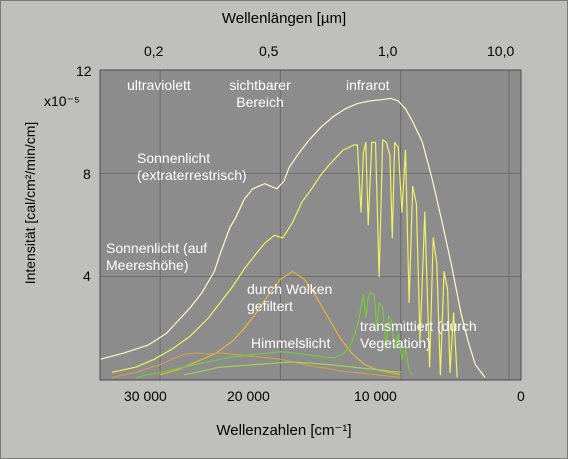  I want to click on x-tick-label: 10 000, so click(375, 396).